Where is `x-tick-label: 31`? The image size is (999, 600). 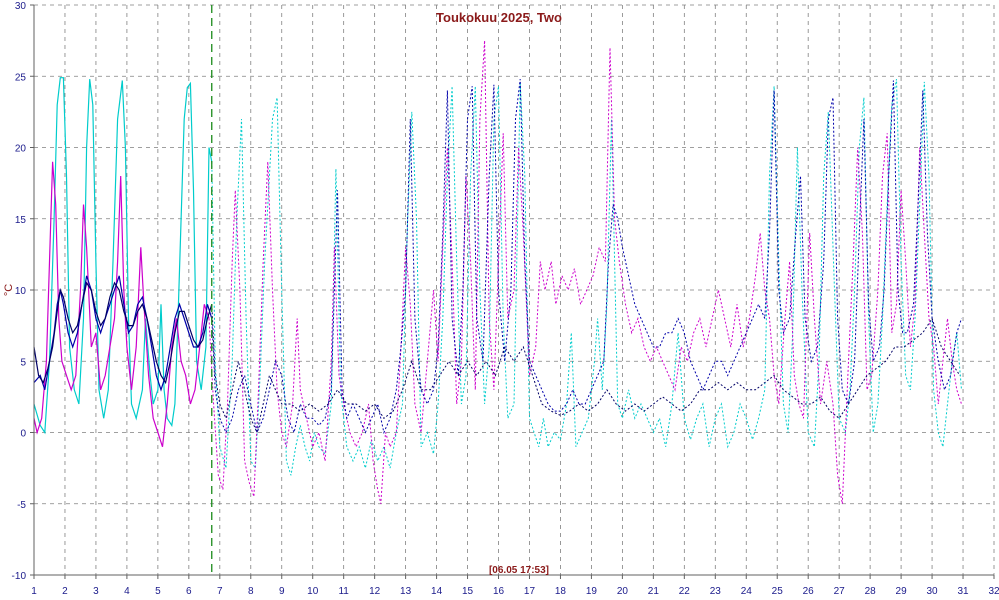
x-tick-label: 31 is located at coordinates (963, 591).